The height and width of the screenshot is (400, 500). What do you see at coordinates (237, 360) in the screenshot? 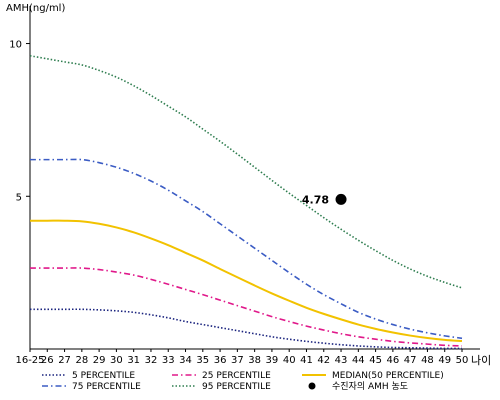
I see `x-tick-label: 37` at bounding box center [237, 360].